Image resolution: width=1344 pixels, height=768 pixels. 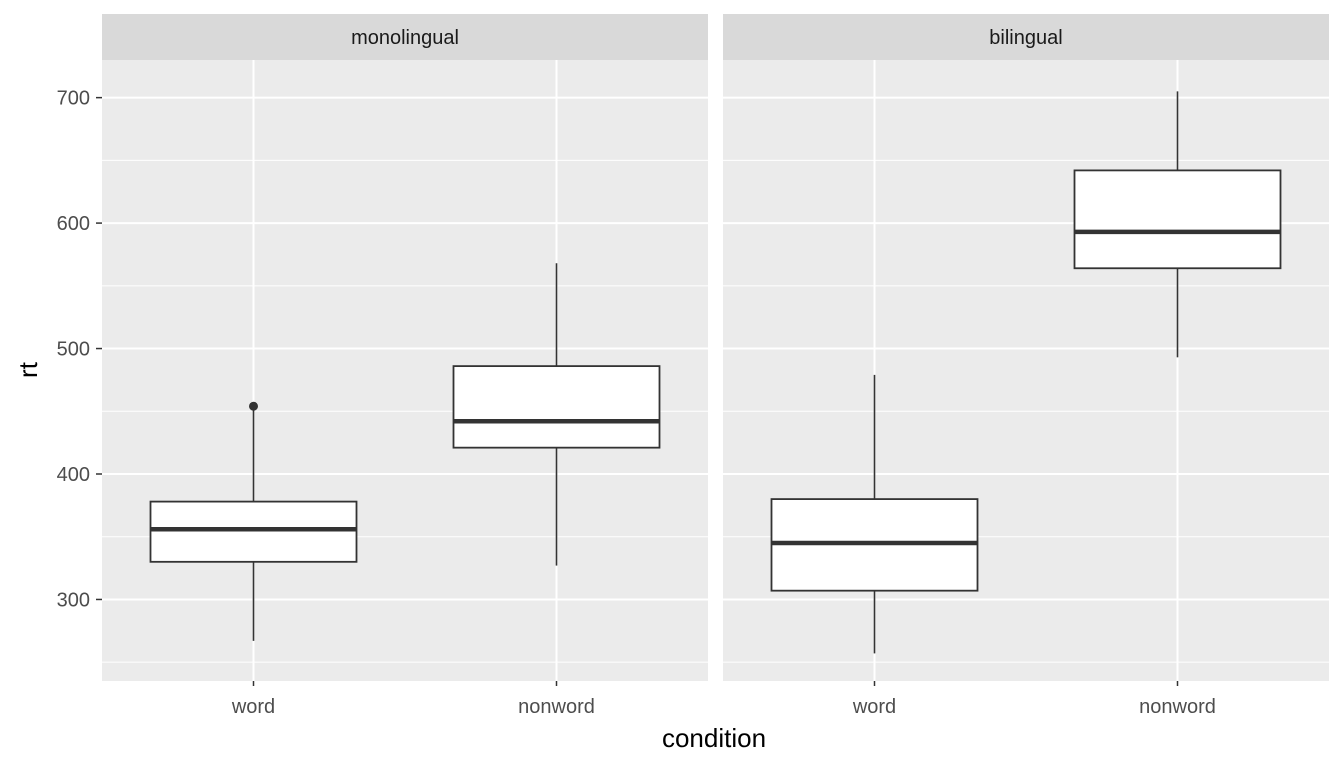 What do you see at coordinates (73, 350) in the screenshot?
I see `y-tick-label: 500` at bounding box center [73, 350].